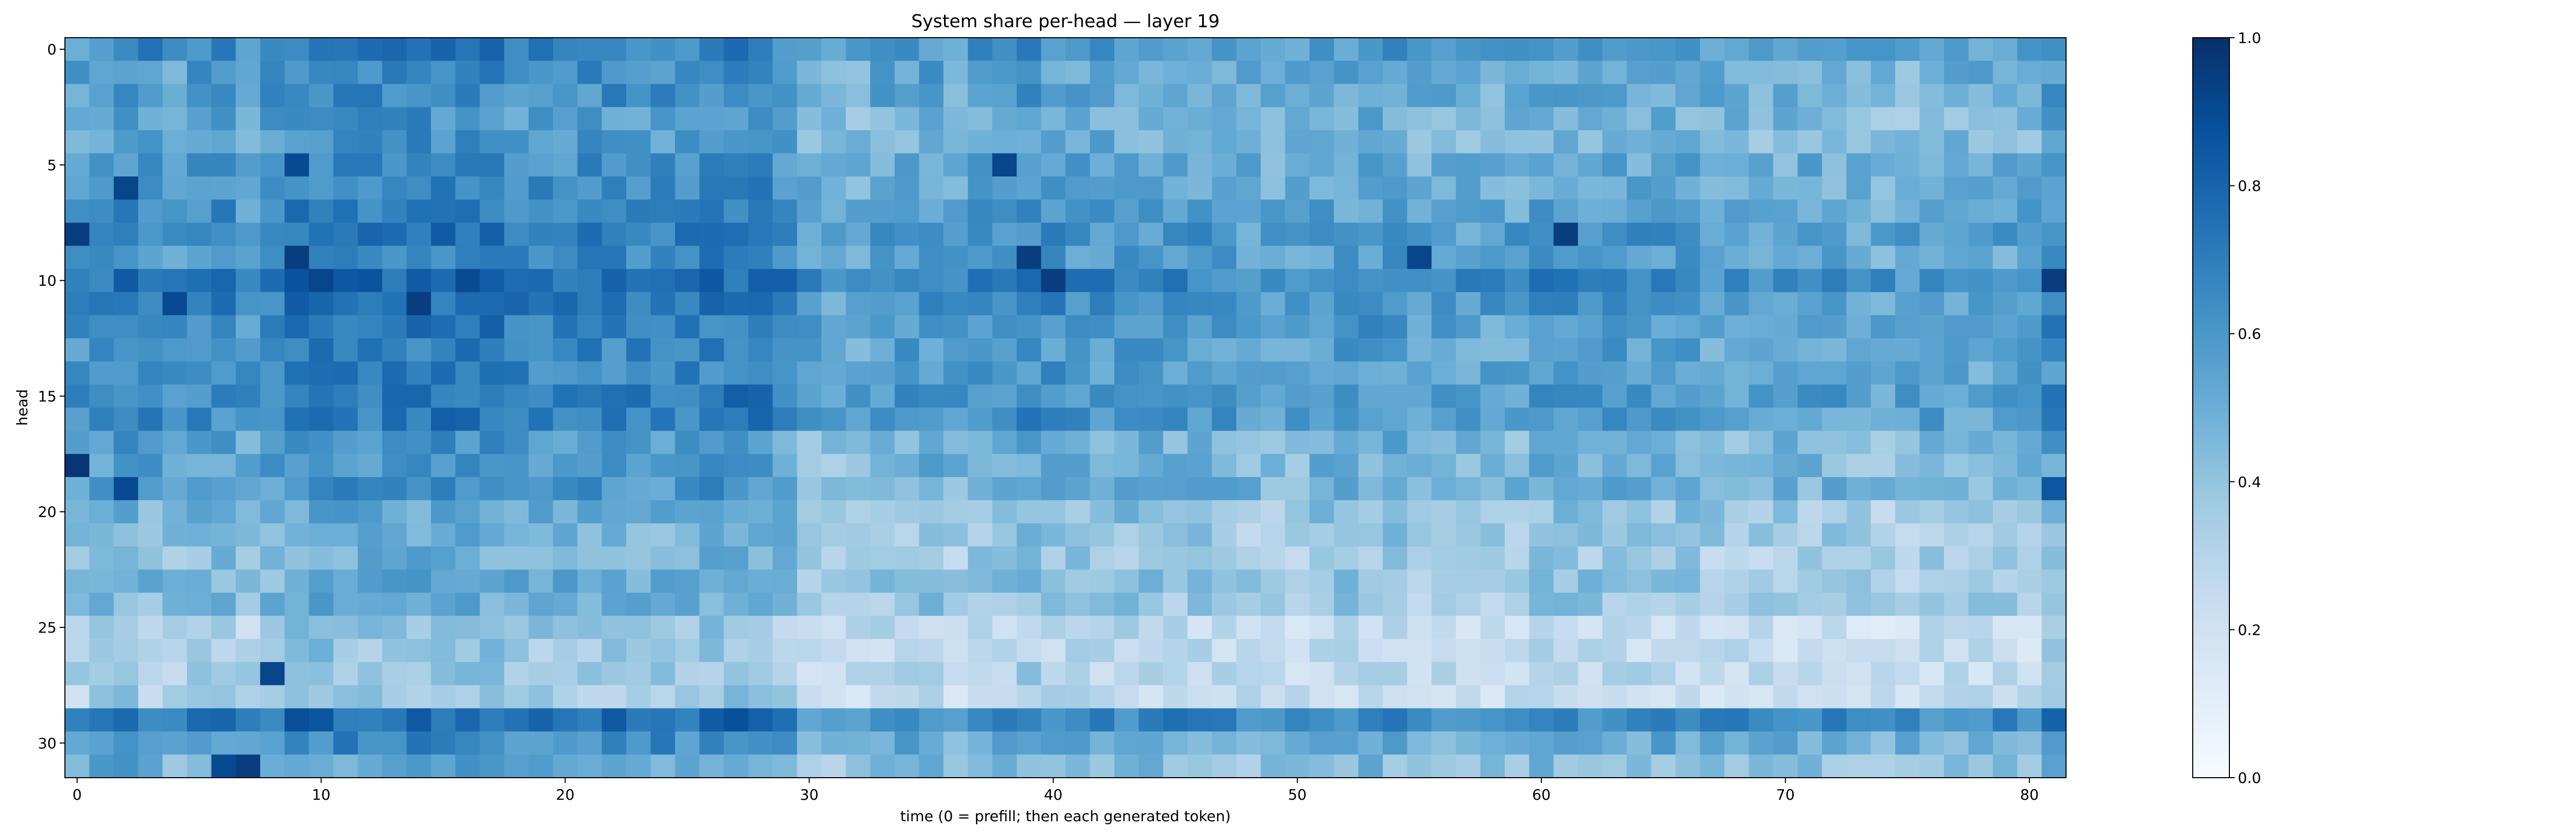 This screenshot has height=840, width=2576. I want to click on colorbar-tick-label: 0.2, so click(2249, 629).